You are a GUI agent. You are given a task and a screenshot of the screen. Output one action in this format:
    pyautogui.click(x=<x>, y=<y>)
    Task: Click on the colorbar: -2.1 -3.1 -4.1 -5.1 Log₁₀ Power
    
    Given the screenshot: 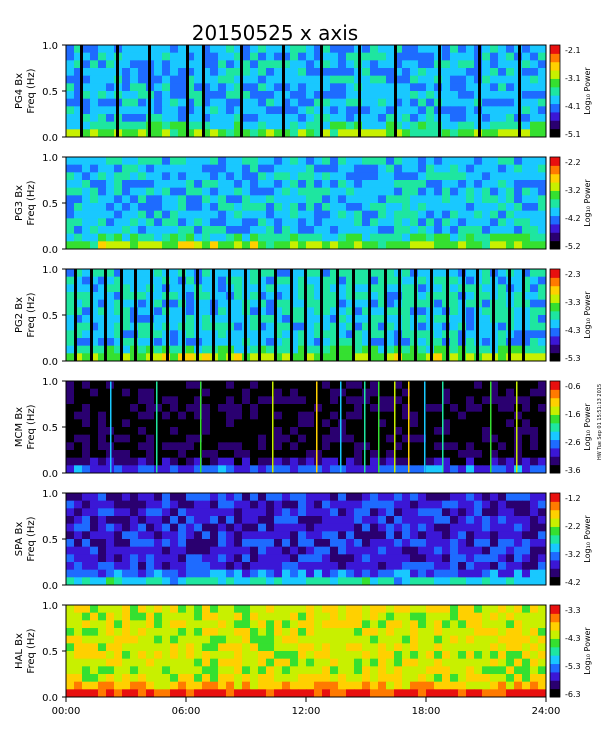 What is the action you would take?
    pyautogui.click(x=570, y=91)
    